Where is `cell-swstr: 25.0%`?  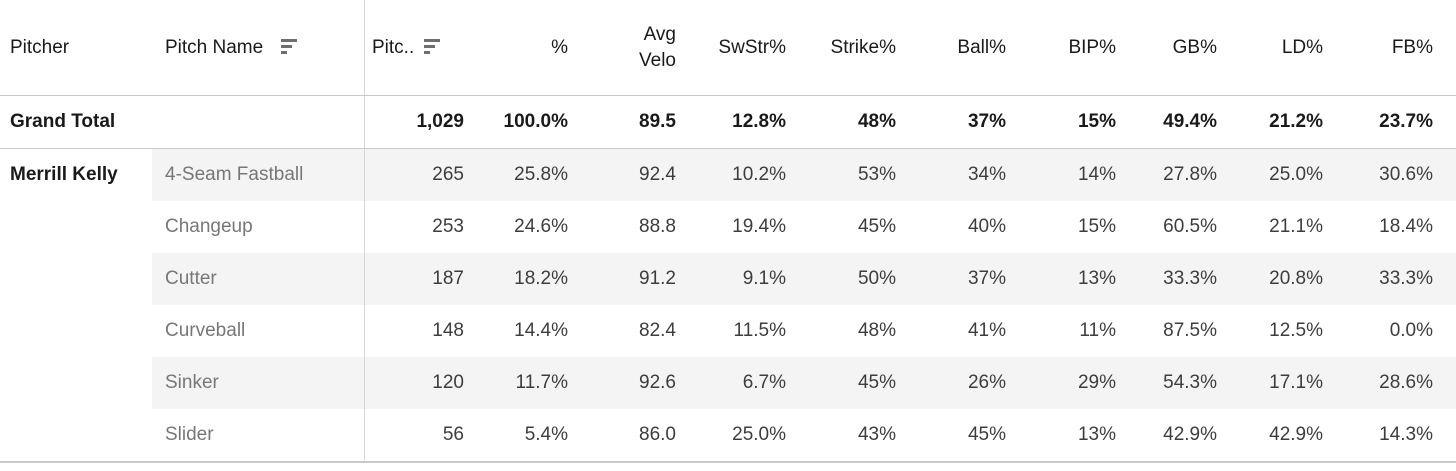 cell-swstr: 25.0% is located at coordinates (759, 434).